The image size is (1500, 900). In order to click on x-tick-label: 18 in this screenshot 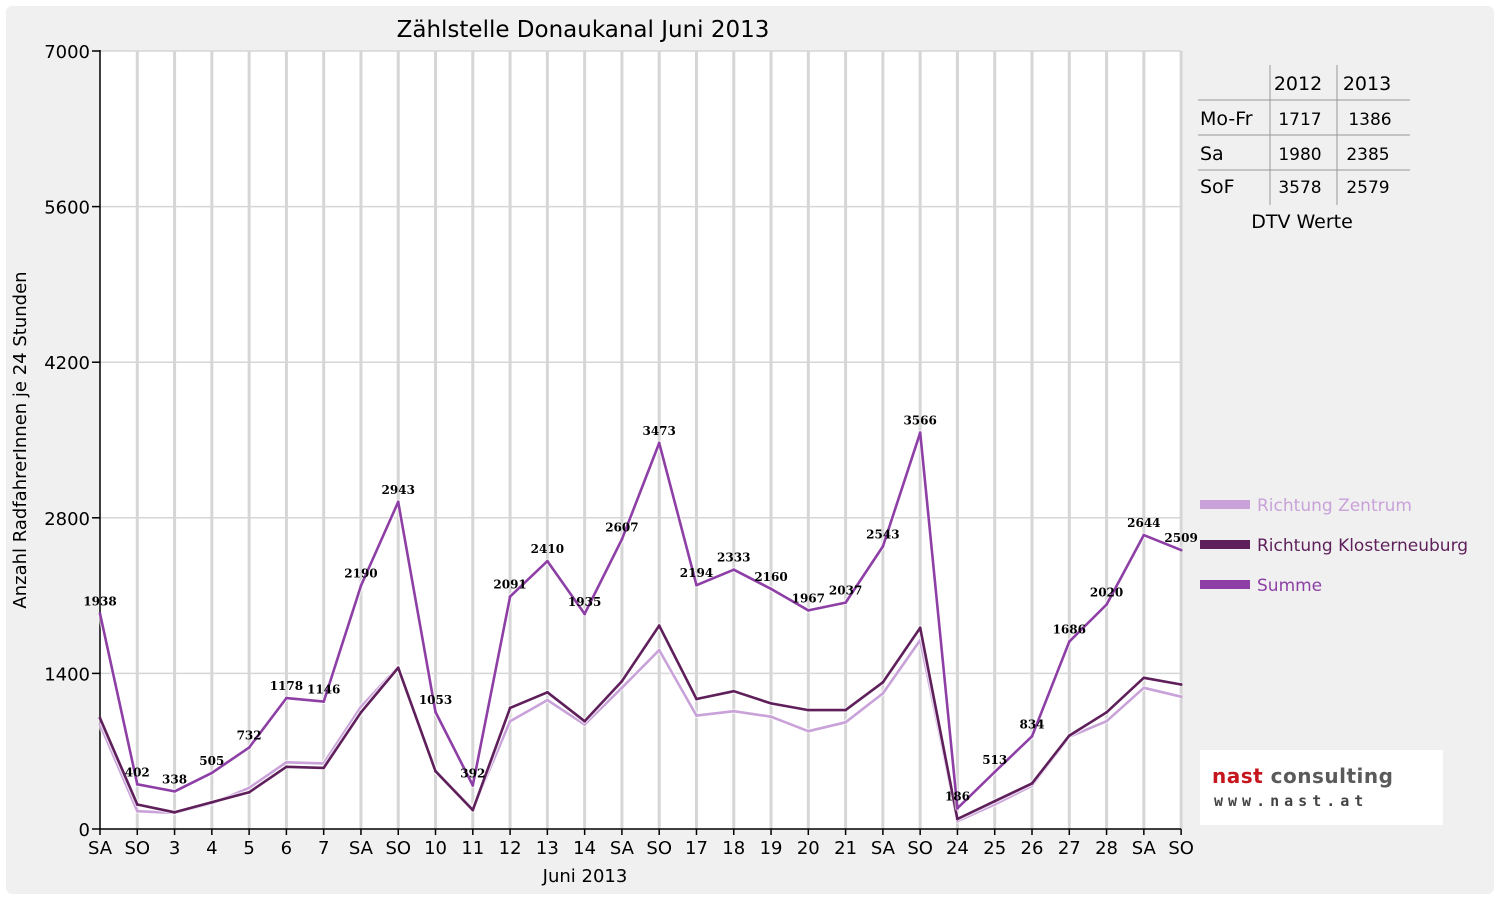, I will do `click(733, 848)`.